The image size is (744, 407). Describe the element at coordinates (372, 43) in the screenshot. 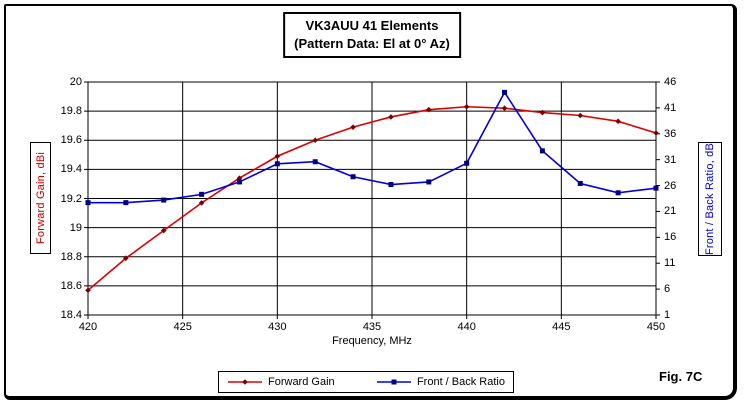

I see `chart-subtitle: (Pattern Data: El at 0° Az)` at that location.